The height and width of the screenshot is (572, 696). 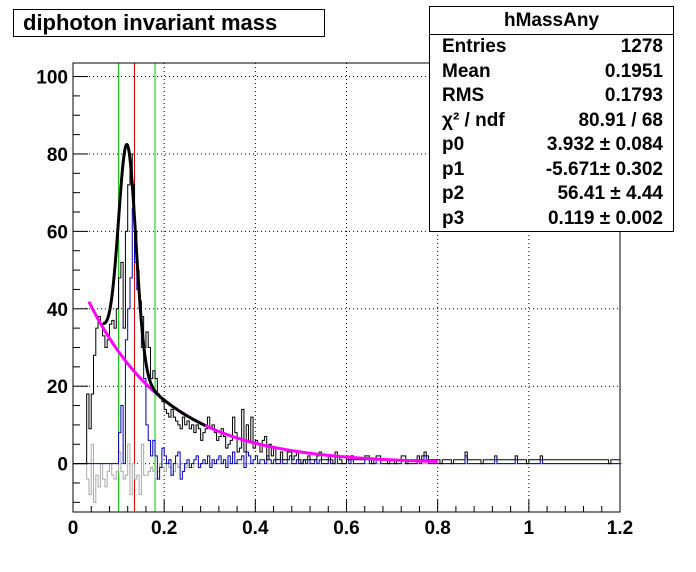 What do you see at coordinates (529, 528) in the screenshot?
I see `x-tick-label: 1` at bounding box center [529, 528].